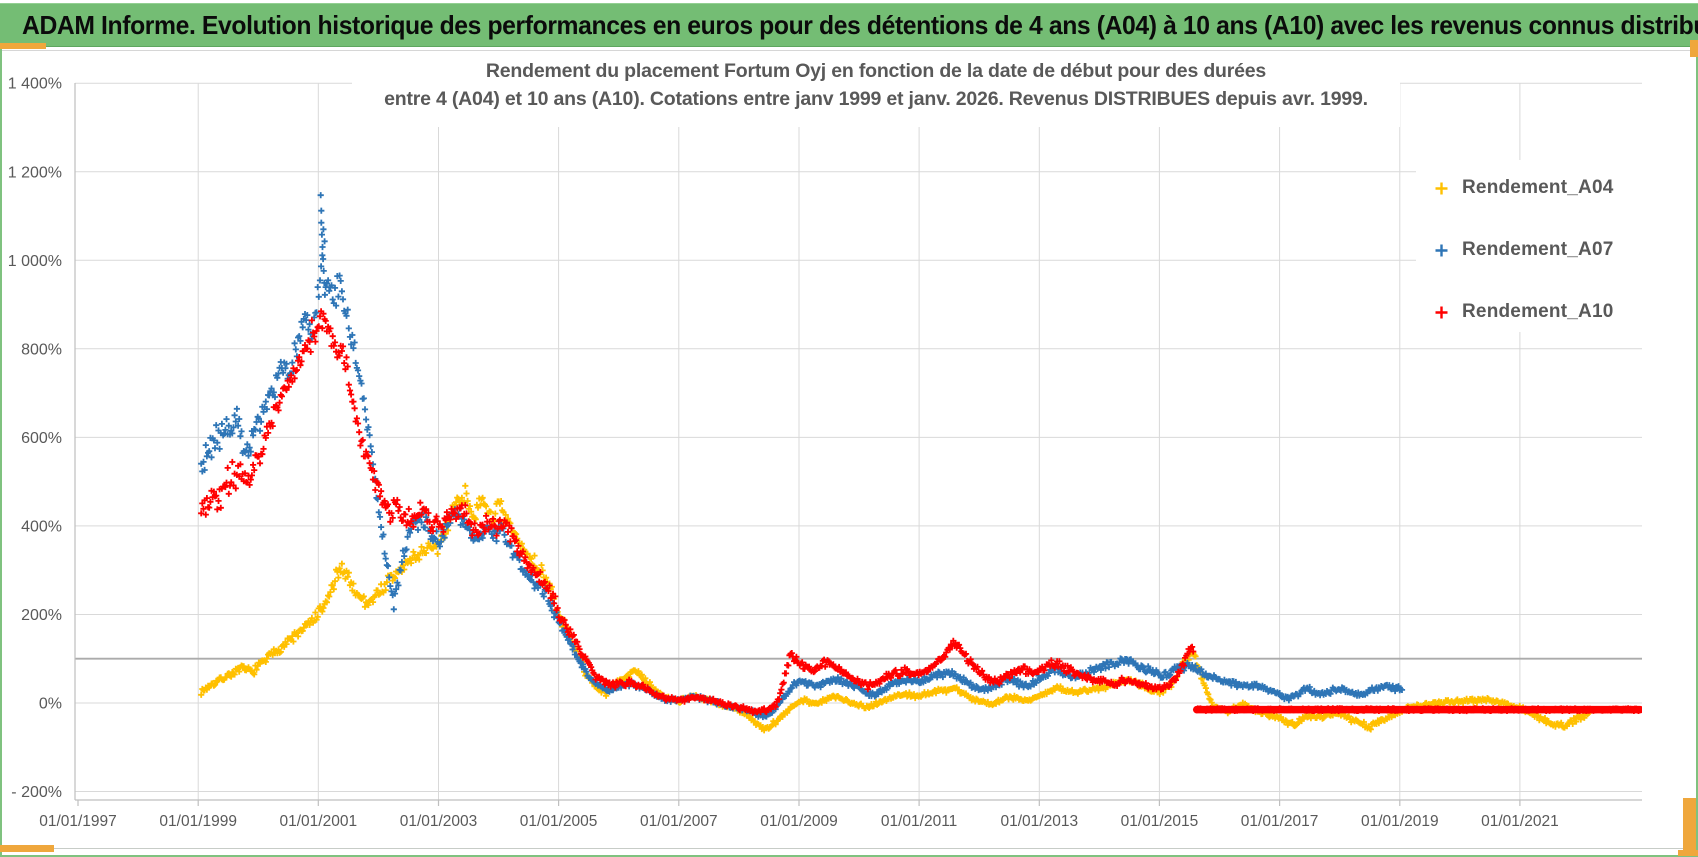 The image size is (1698, 857). I want to click on selection-handle-top-right, so click(1694, 48).